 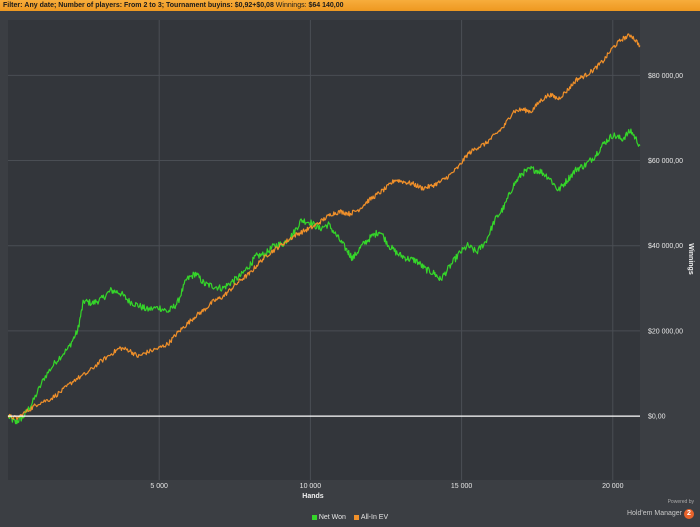 I want to click on y-tick-label: $40 000,00, so click(x=665, y=246).